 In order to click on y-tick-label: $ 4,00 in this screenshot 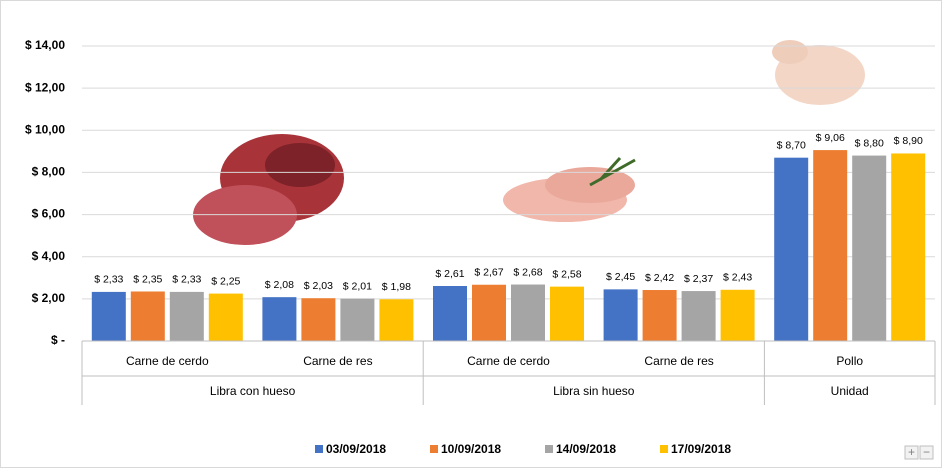, I will do `click(49, 256)`.